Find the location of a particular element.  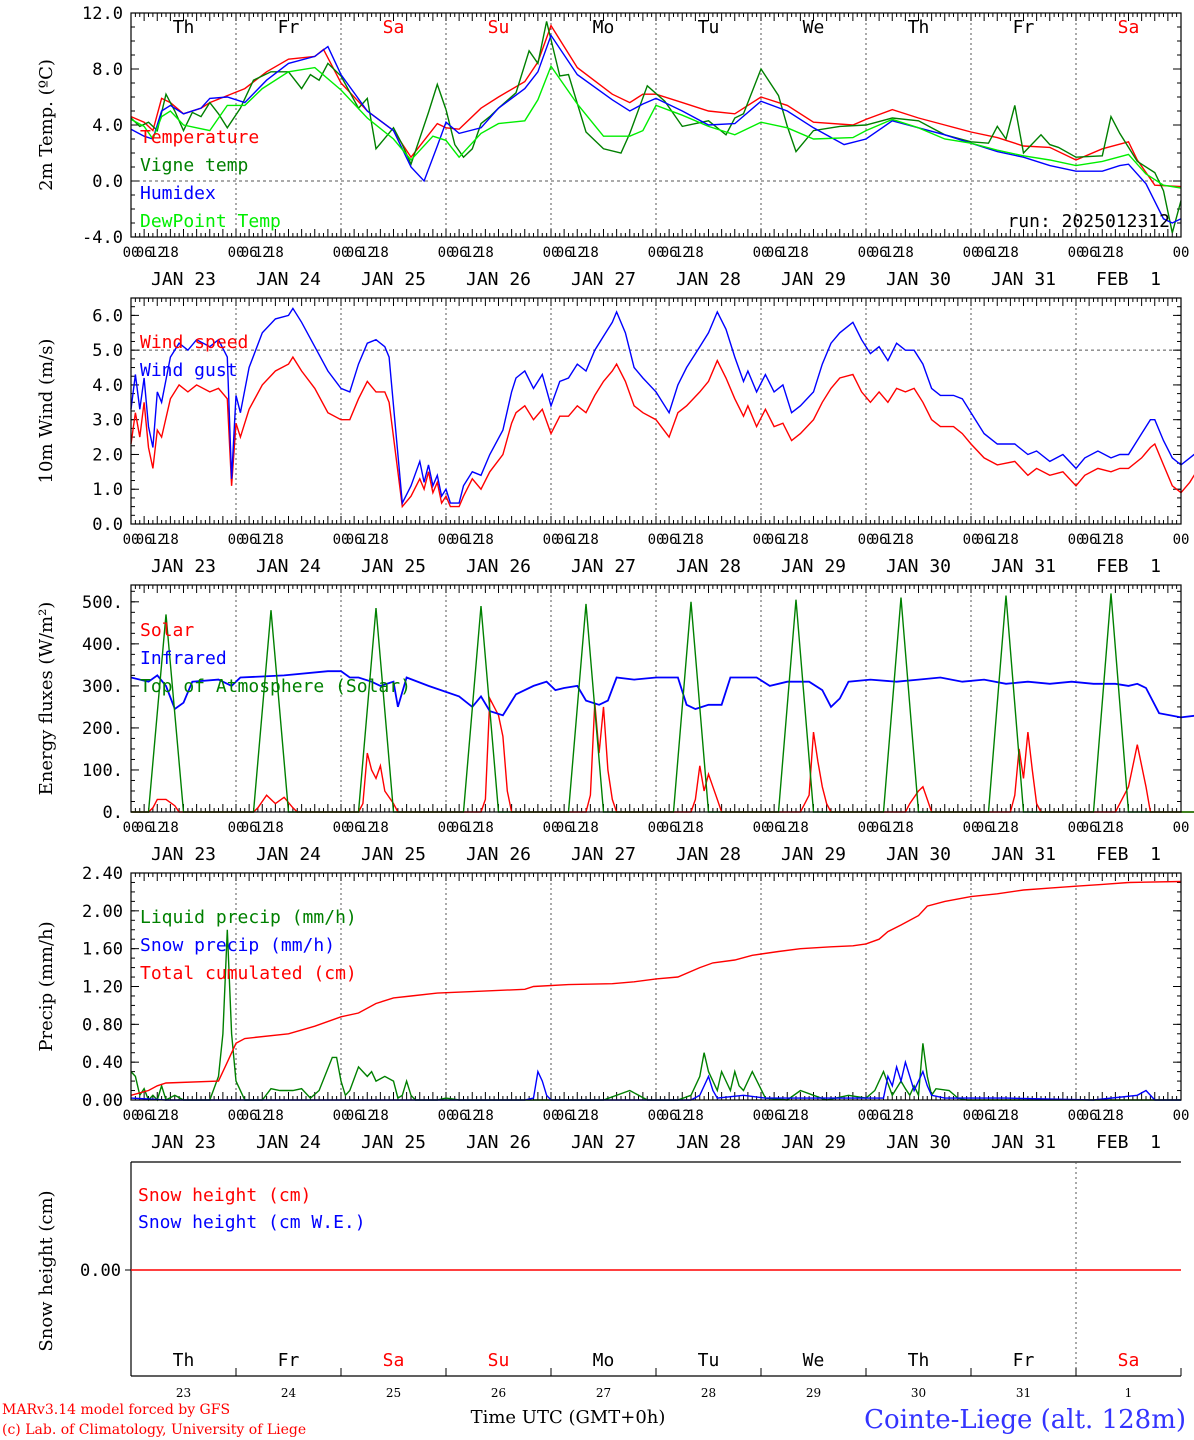

y-axis-label: Snow height (cm) is located at coordinates (46, 1270).